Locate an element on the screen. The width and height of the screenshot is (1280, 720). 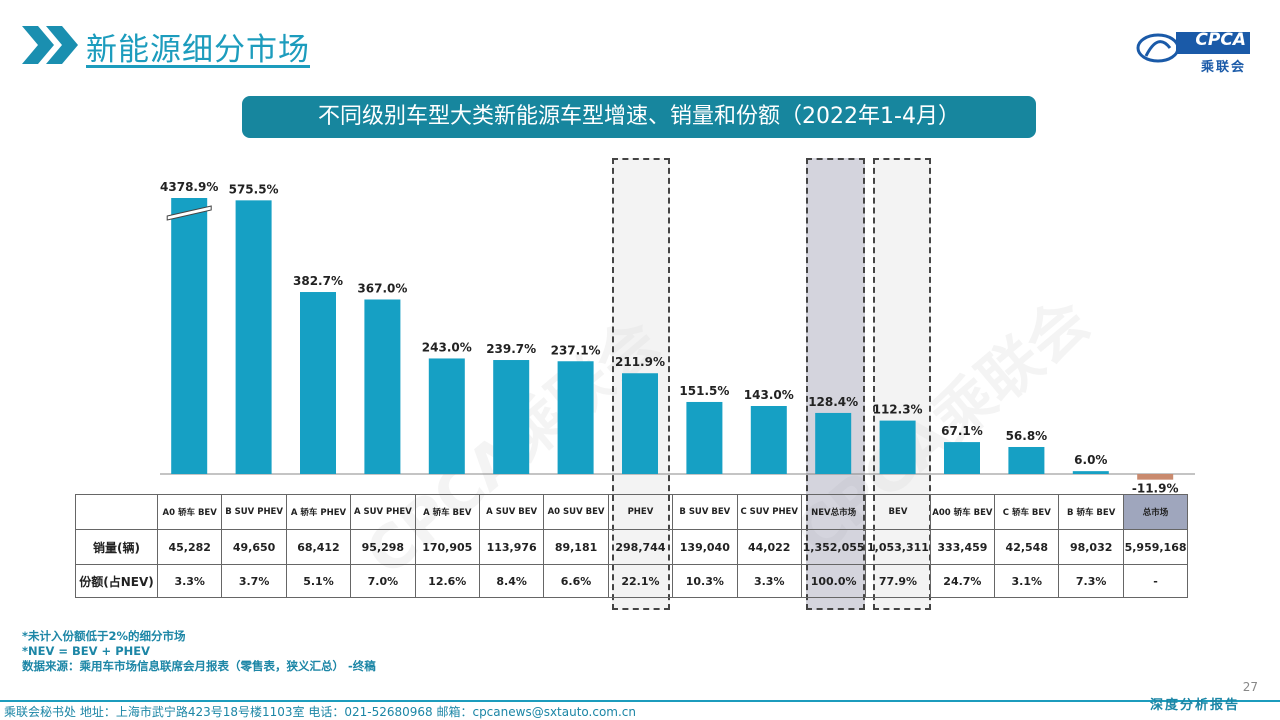
footer-divider is located at coordinates (640, 701).